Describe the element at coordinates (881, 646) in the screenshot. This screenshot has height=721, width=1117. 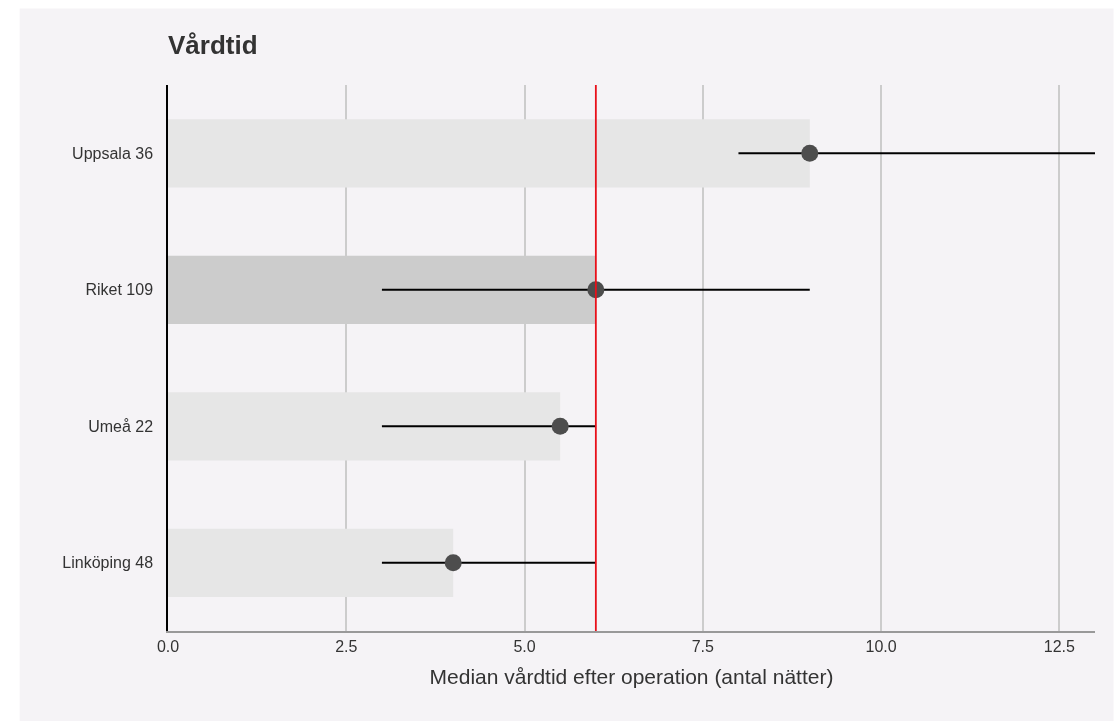
I see `x-tick-label: 10.0` at that location.